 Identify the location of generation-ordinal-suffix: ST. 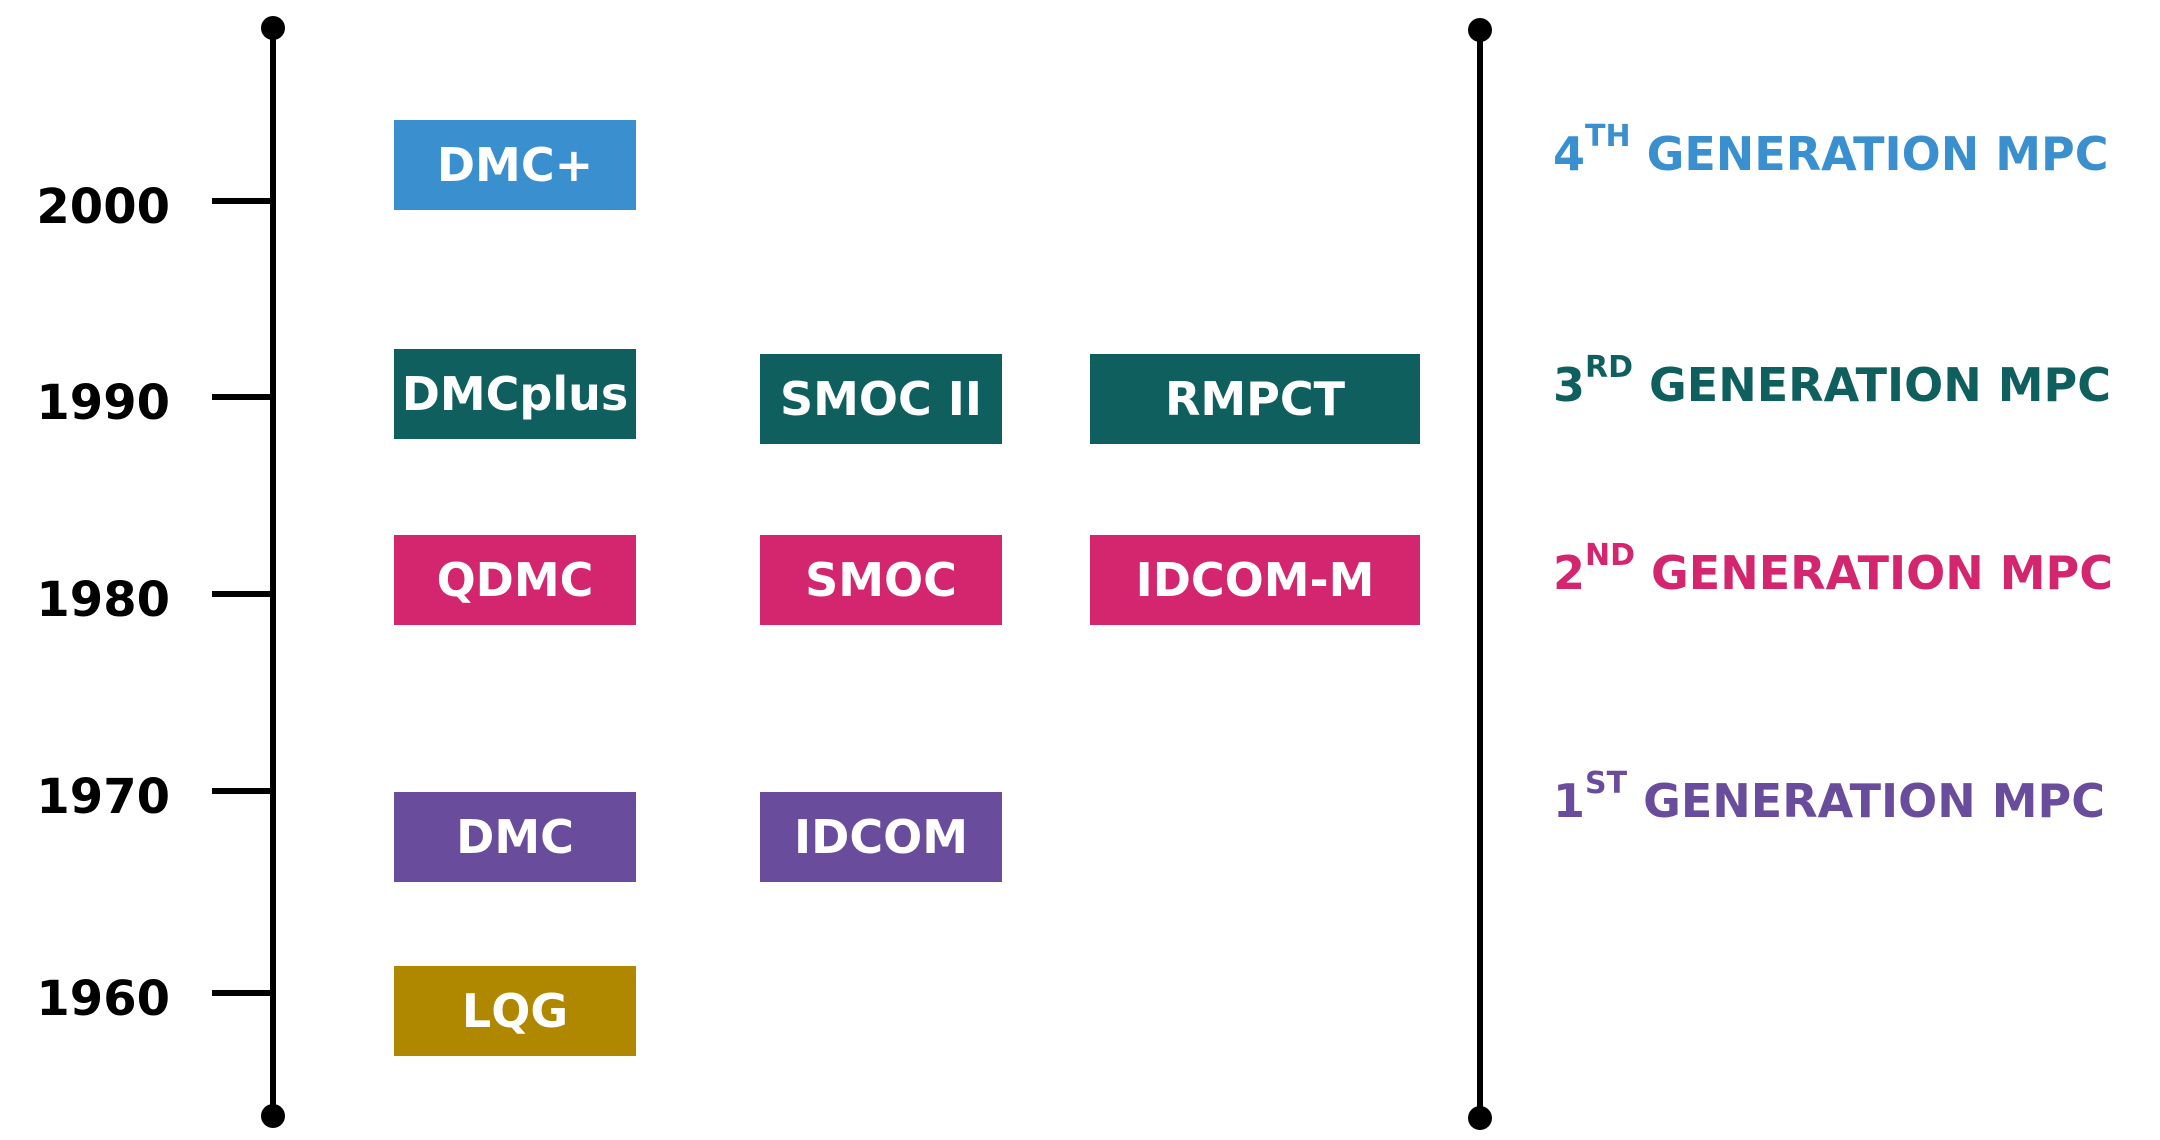
(1606, 783).